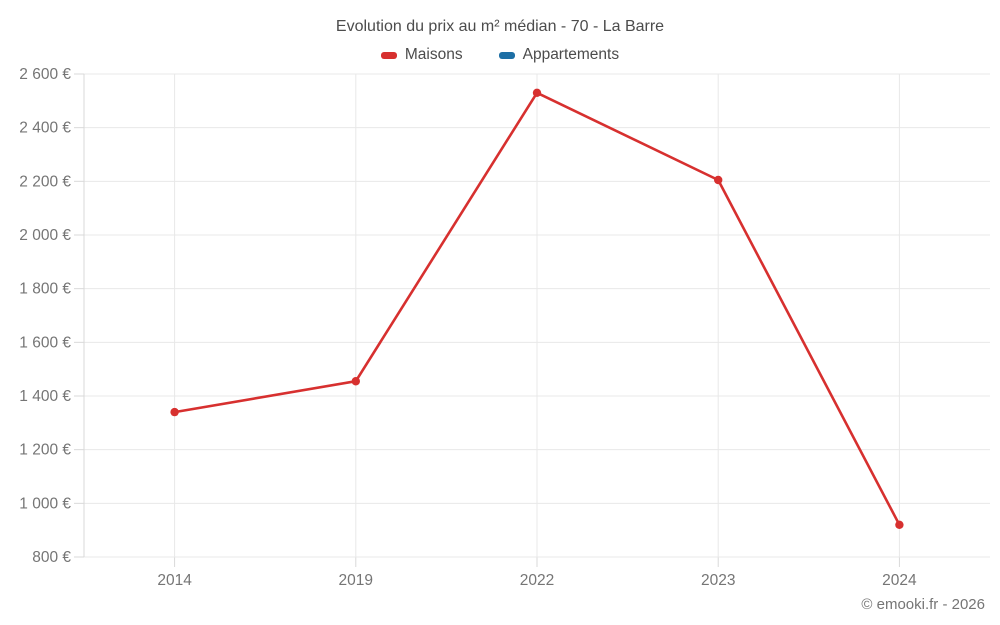  What do you see at coordinates (45, 503) in the screenshot?
I see `y-axis-label: 1 000 €` at bounding box center [45, 503].